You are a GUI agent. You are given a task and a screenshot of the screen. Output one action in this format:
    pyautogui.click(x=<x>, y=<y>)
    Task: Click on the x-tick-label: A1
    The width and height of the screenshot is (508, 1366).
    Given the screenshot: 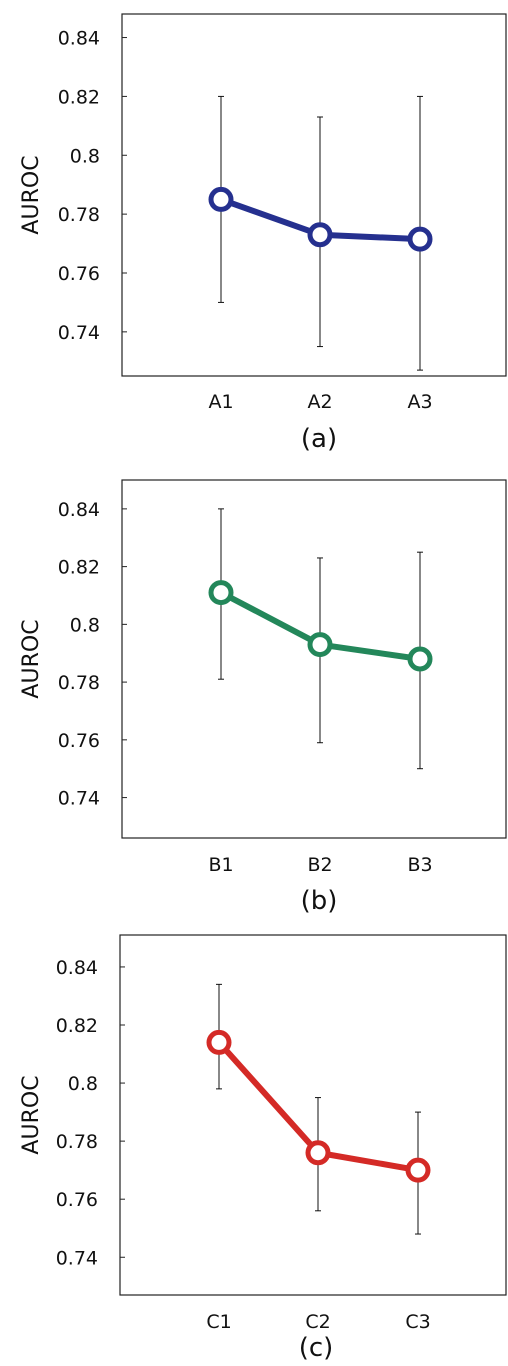 What is the action you would take?
    pyautogui.click(x=220, y=402)
    